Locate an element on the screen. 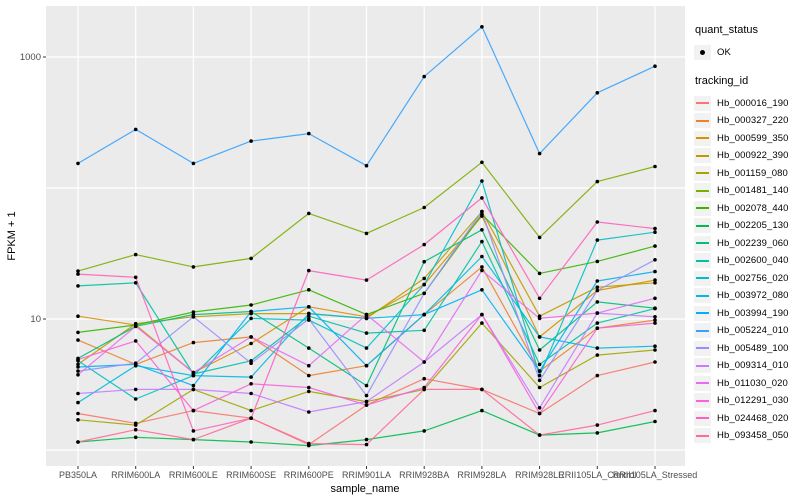 The width and height of the screenshot is (800, 500). legend-item-Hb_001159_080: Hb_001159_080 is located at coordinates (747, 173).